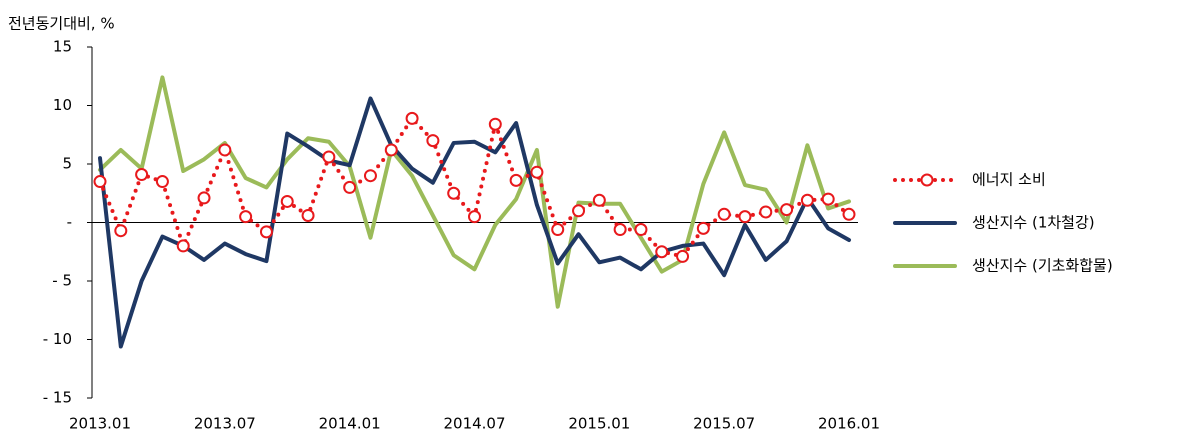 Image resolution: width=1200 pixels, height=440 pixels. I want to click on x-tick-label: 2013.01, so click(100, 424).